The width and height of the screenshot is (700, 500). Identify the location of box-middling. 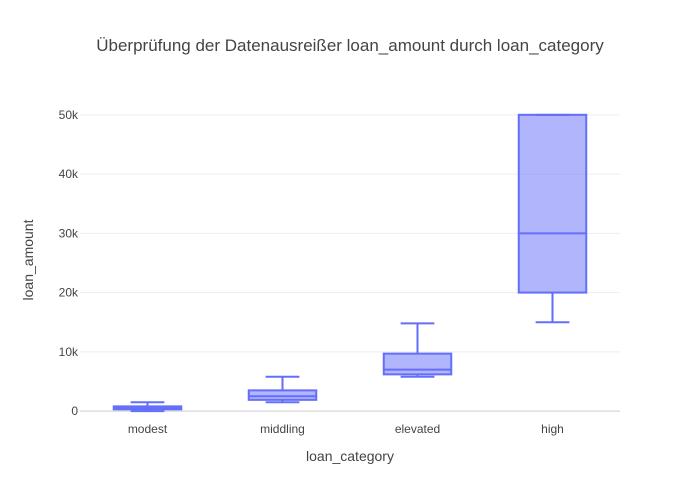
(282, 389).